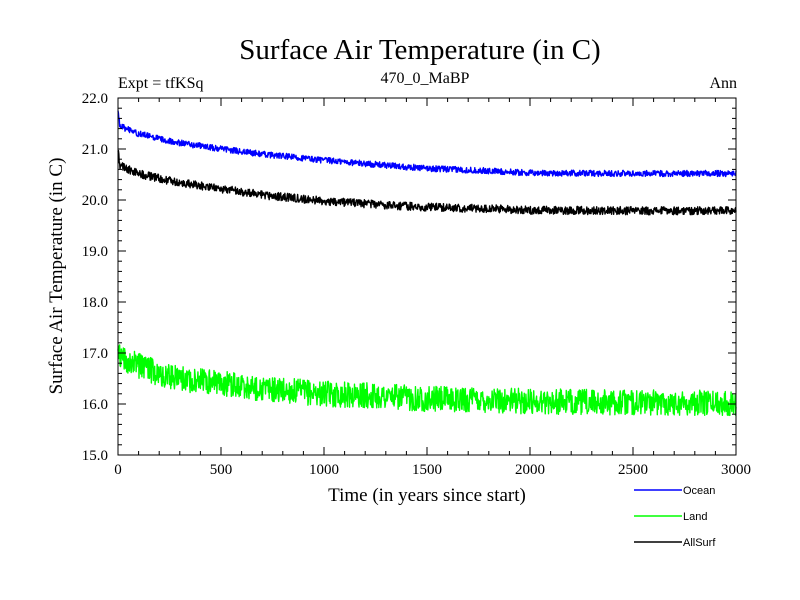 The height and width of the screenshot is (600, 800). I want to click on legend-label-allsurf: AllSurf, so click(699, 543).